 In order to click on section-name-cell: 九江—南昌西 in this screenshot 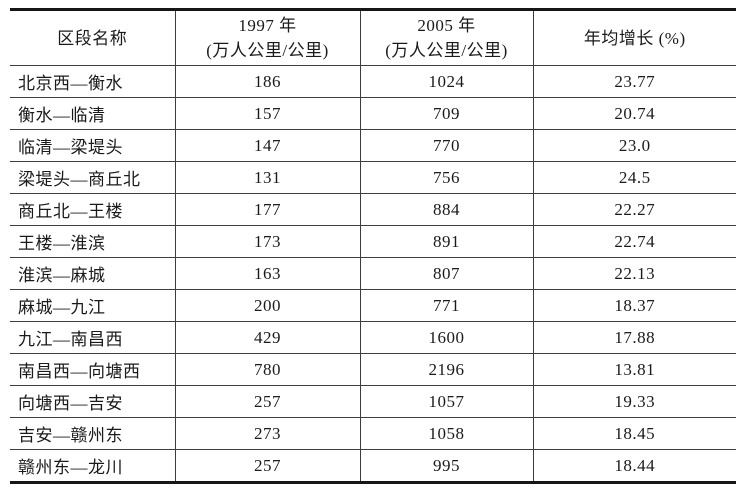, I will do `click(92, 337)`.